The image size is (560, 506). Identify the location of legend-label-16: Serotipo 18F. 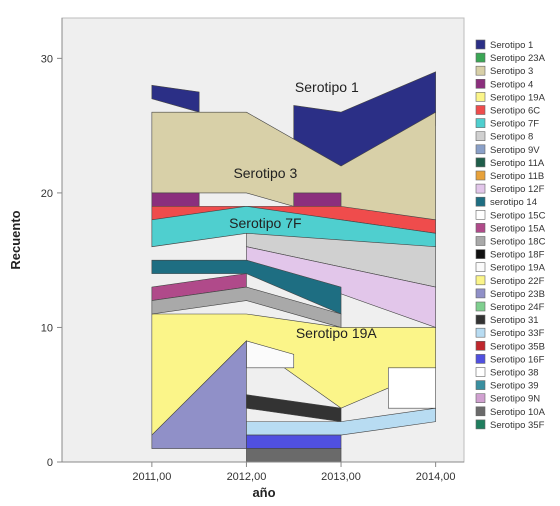
(517, 255).